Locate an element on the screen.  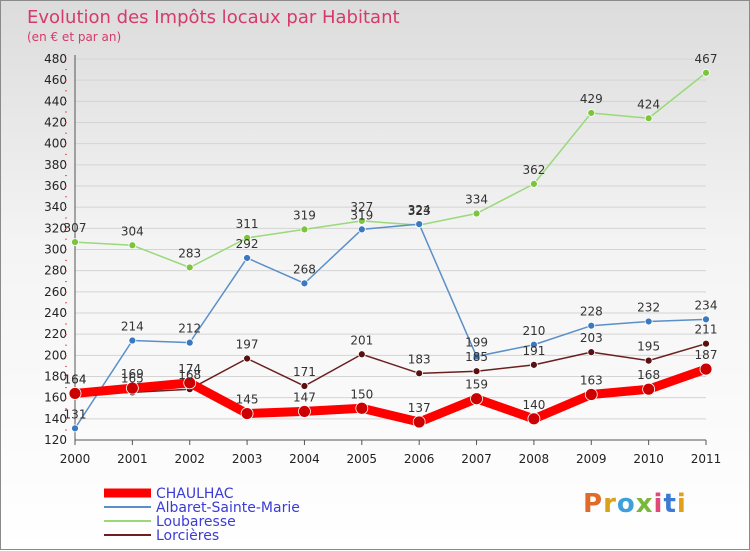
data-label: 191 is located at coordinates (533, 351).